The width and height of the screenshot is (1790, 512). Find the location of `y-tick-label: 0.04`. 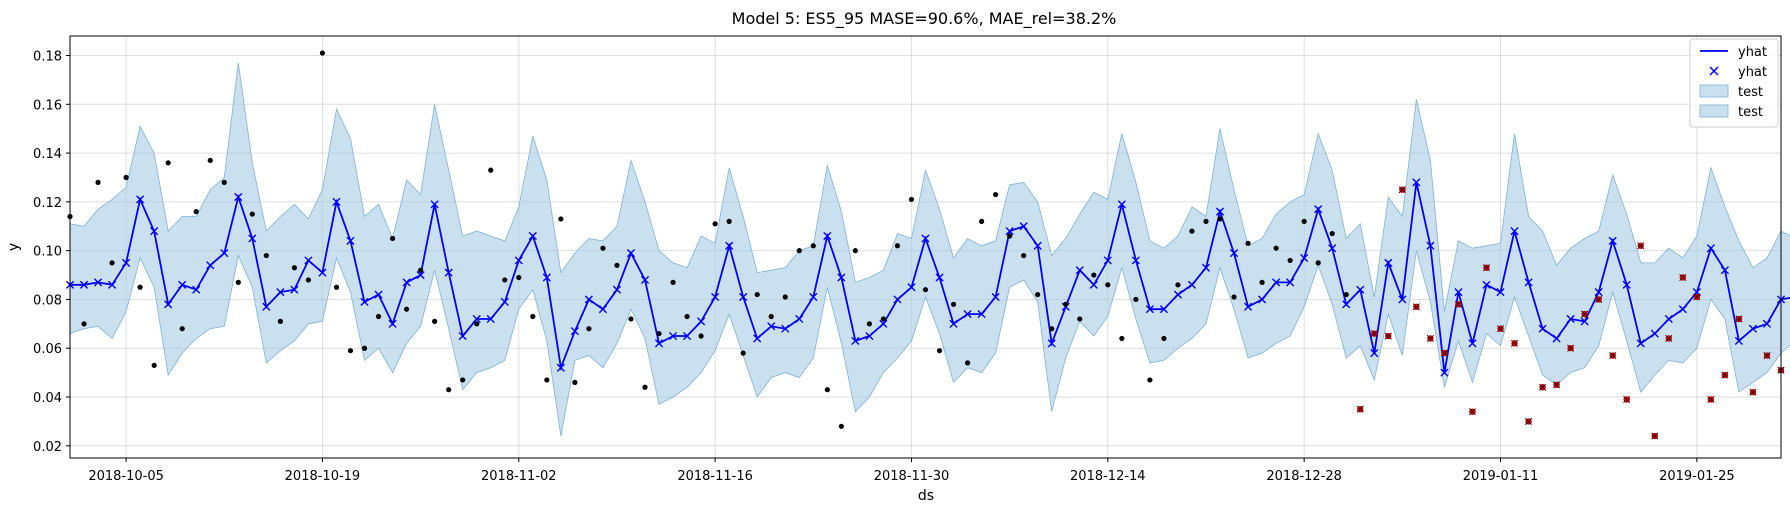

y-tick-label: 0.04 is located at coordinates (47, 398).